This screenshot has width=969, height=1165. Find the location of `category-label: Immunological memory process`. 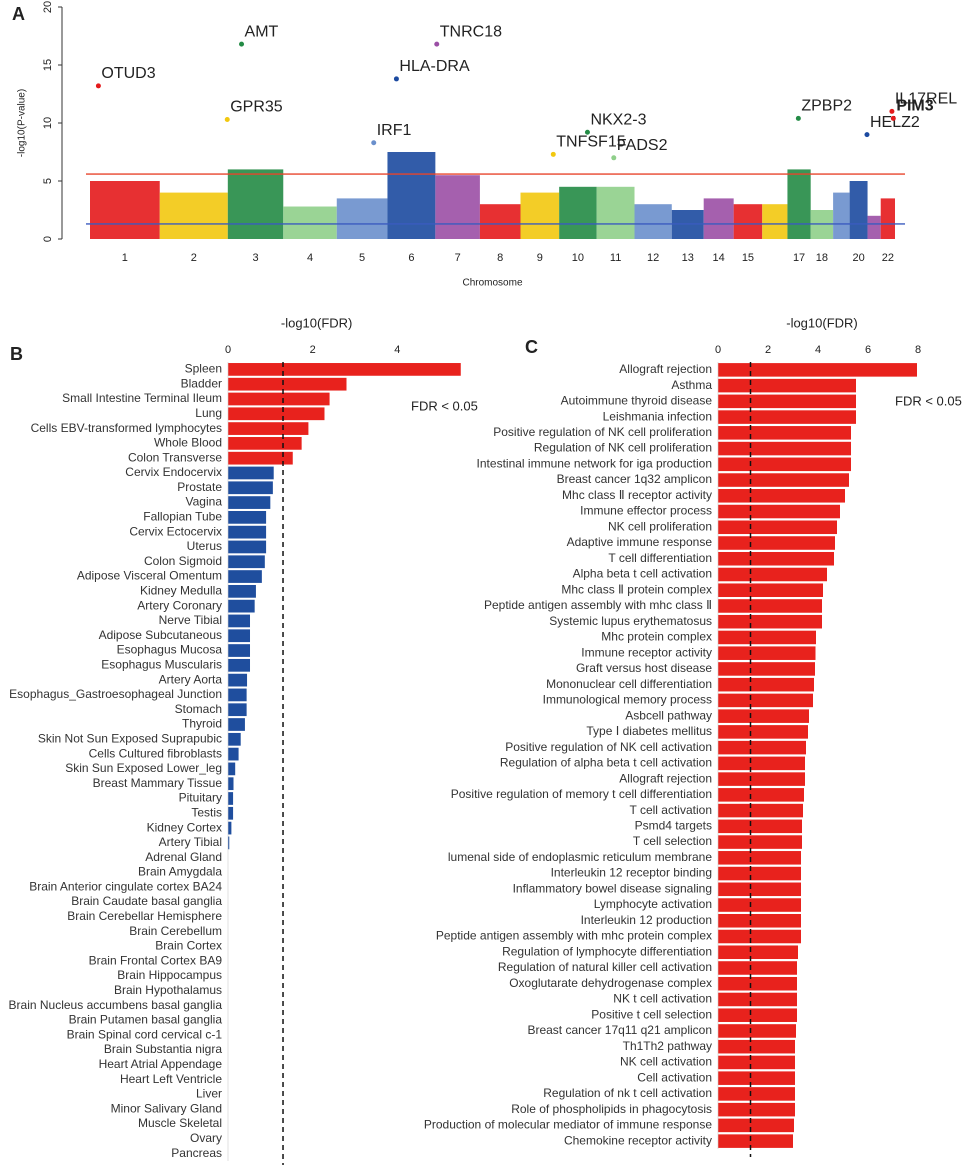

category-label: Immunological memory process is located at coordinates (627, 700).